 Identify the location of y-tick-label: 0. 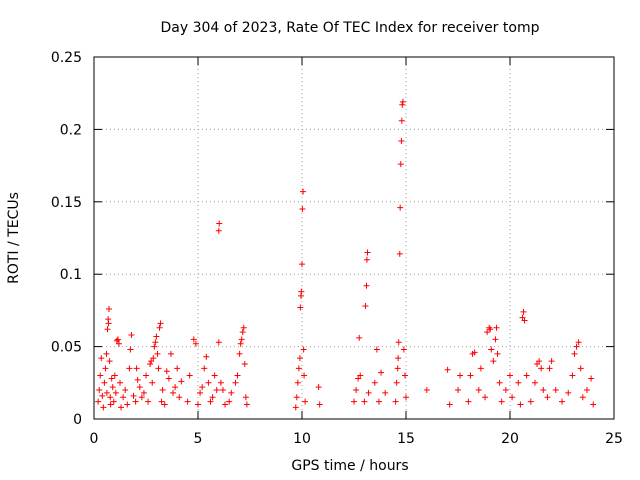
(77, 420).